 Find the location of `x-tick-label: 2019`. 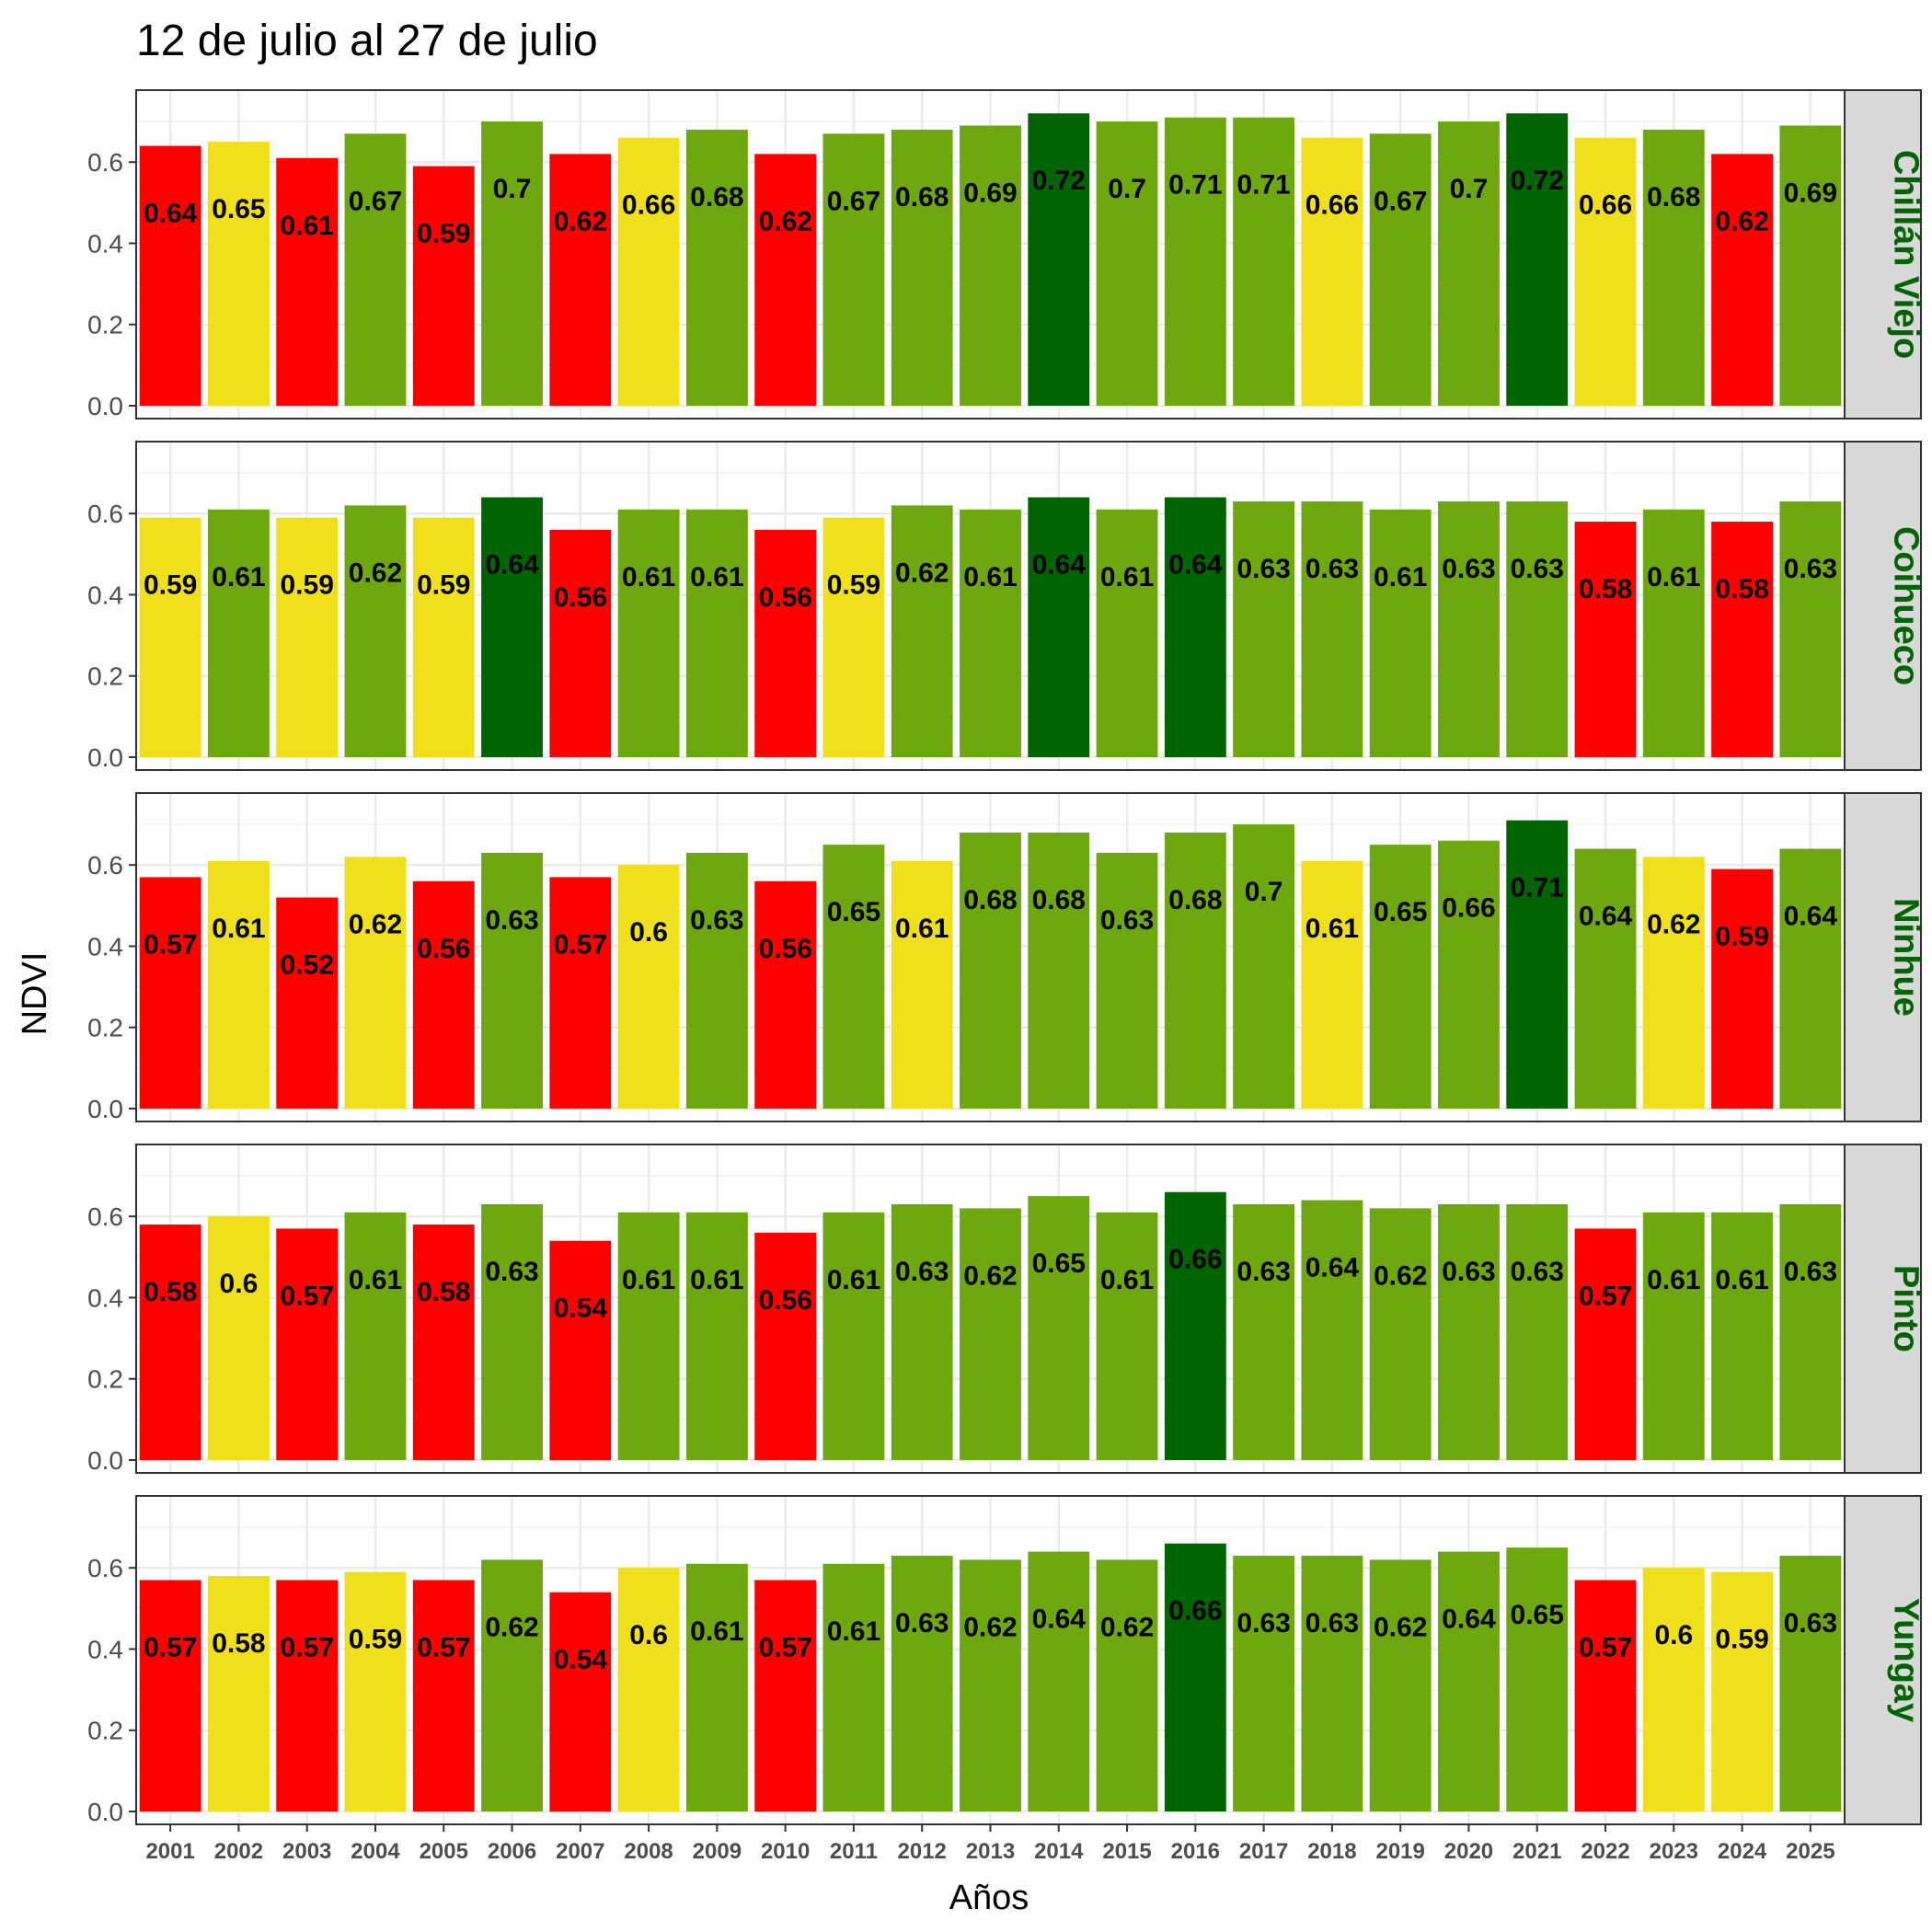

x-tick-label: 2019 is located at coordinates (1399, 1851).